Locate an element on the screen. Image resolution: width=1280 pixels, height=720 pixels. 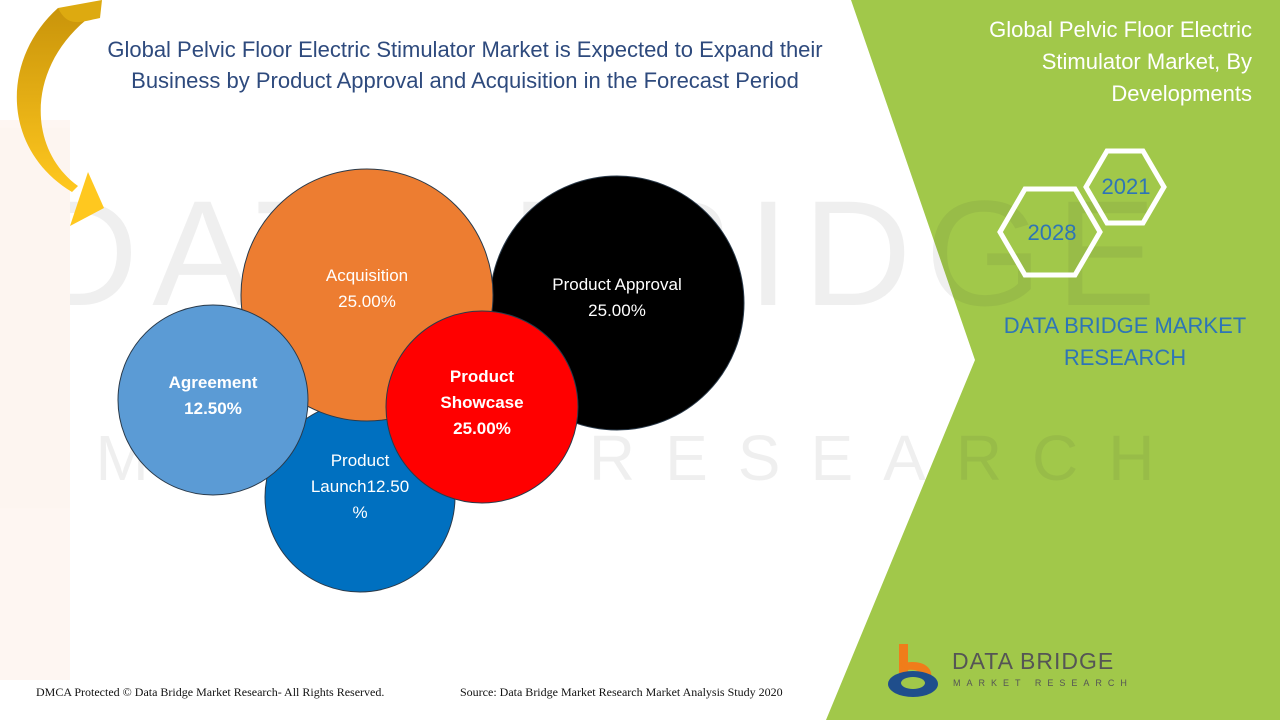
bubble-label-product-launch: Product is located at coordinates (360, 460).